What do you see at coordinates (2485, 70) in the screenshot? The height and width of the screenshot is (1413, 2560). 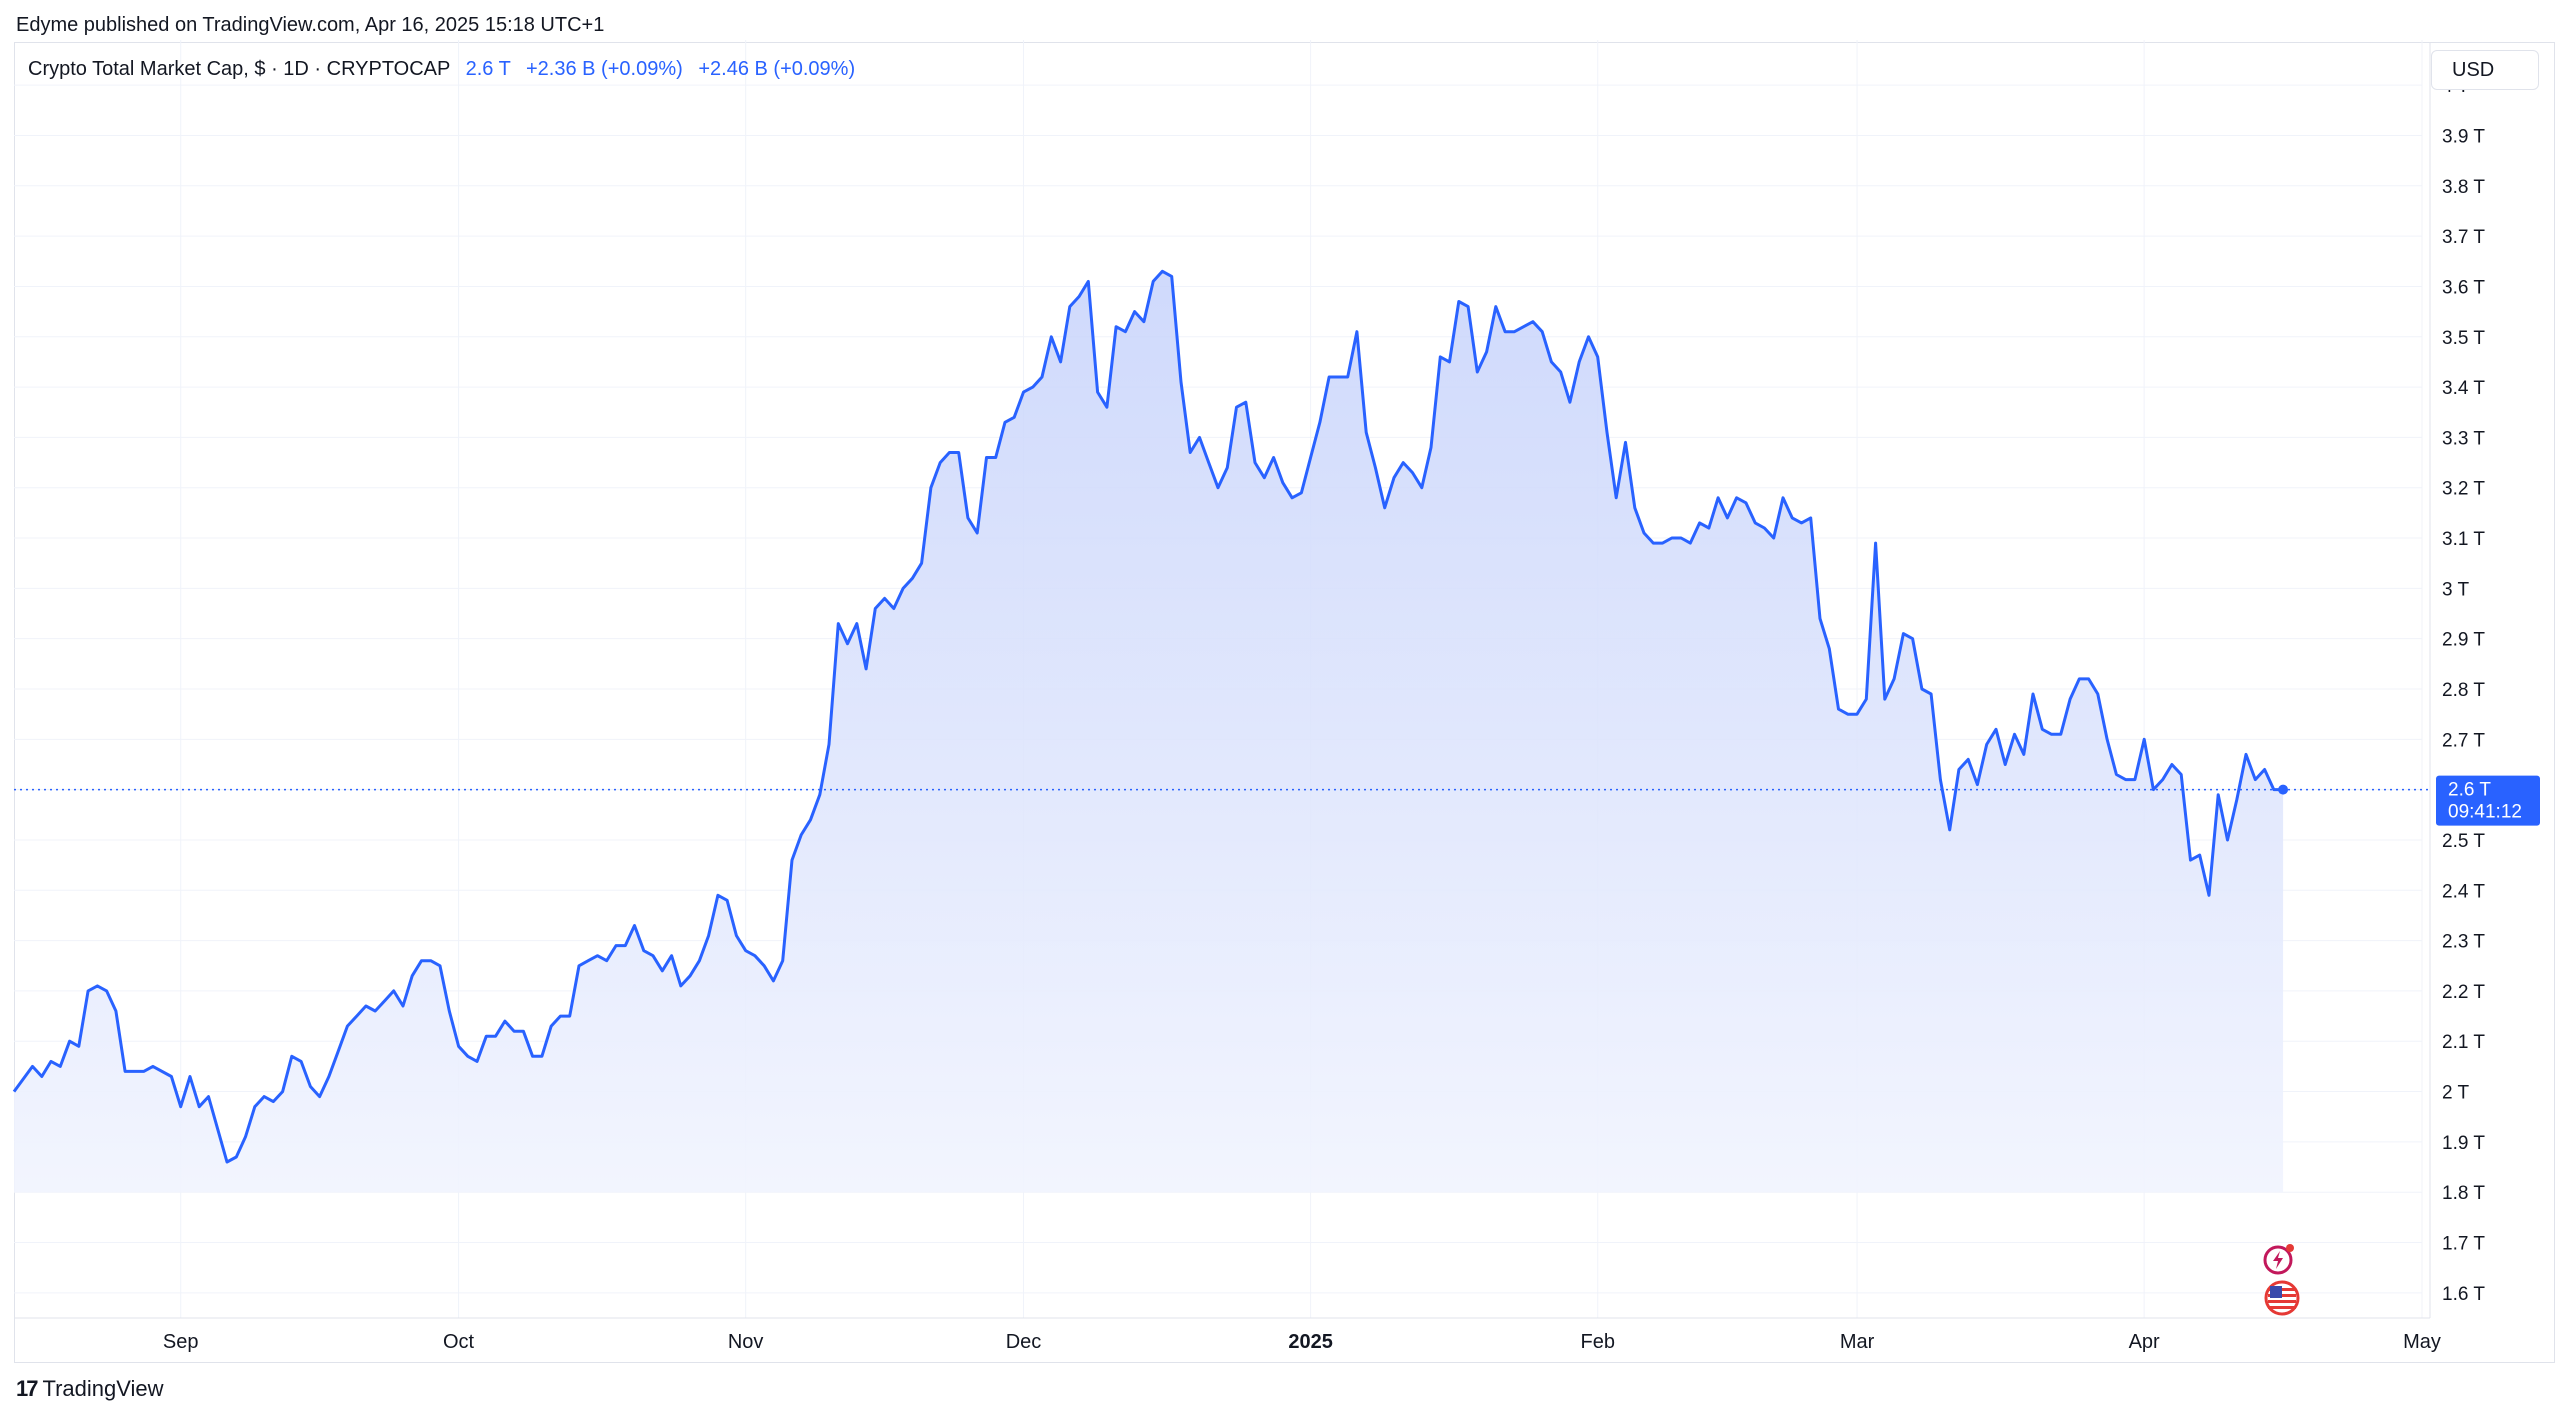 I see `currency-button: USD` at bounding box center [2485, 70].